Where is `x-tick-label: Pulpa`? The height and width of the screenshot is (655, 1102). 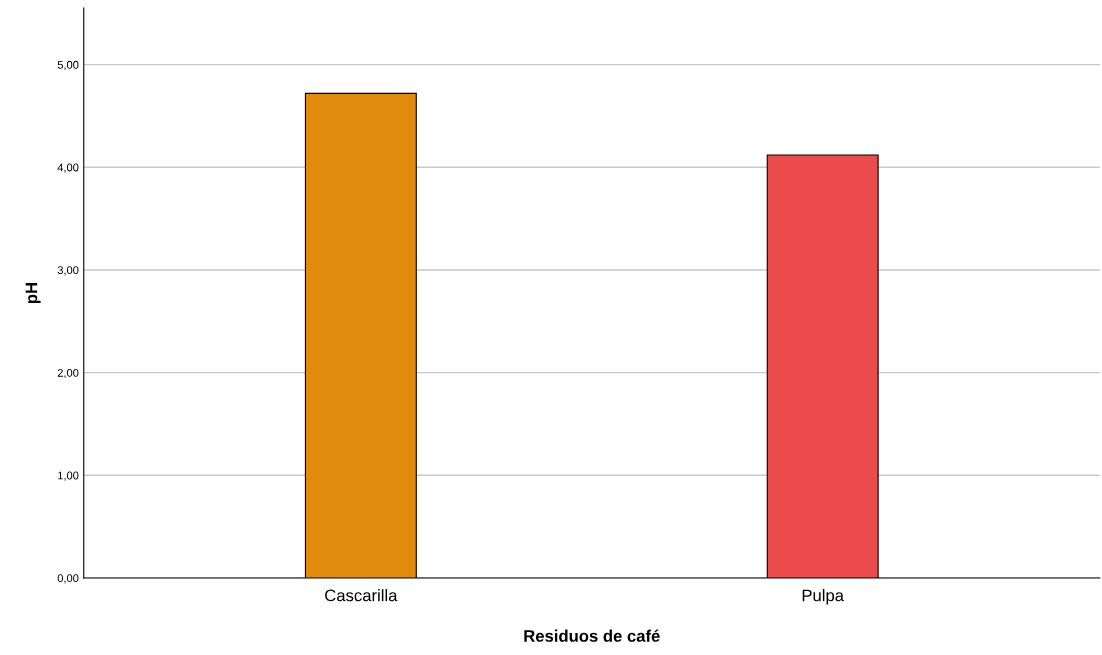 x-tick-label: Pulpa is located at coordinates (823, 597).